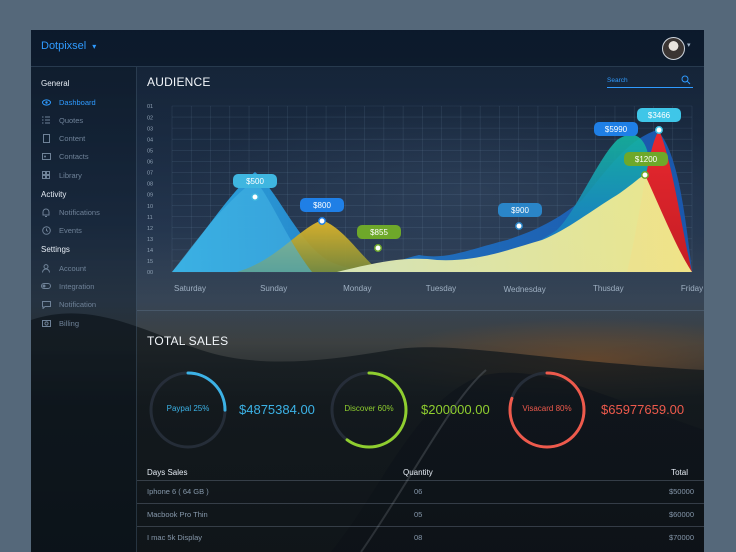 This screenshot has height=552, width=736. What do you see at coordinates (150, 273) in the screenshot?
I see `y-tick-label: 00` at bounding box center [150, 273].